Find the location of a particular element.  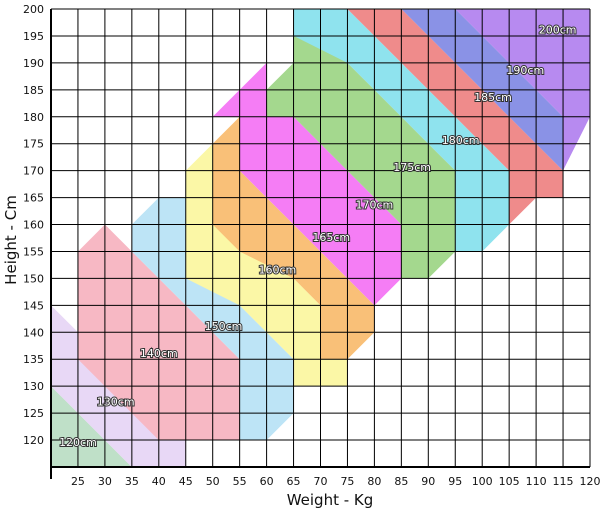

y-tick-label: 165 is located at coordinates (33, 198).